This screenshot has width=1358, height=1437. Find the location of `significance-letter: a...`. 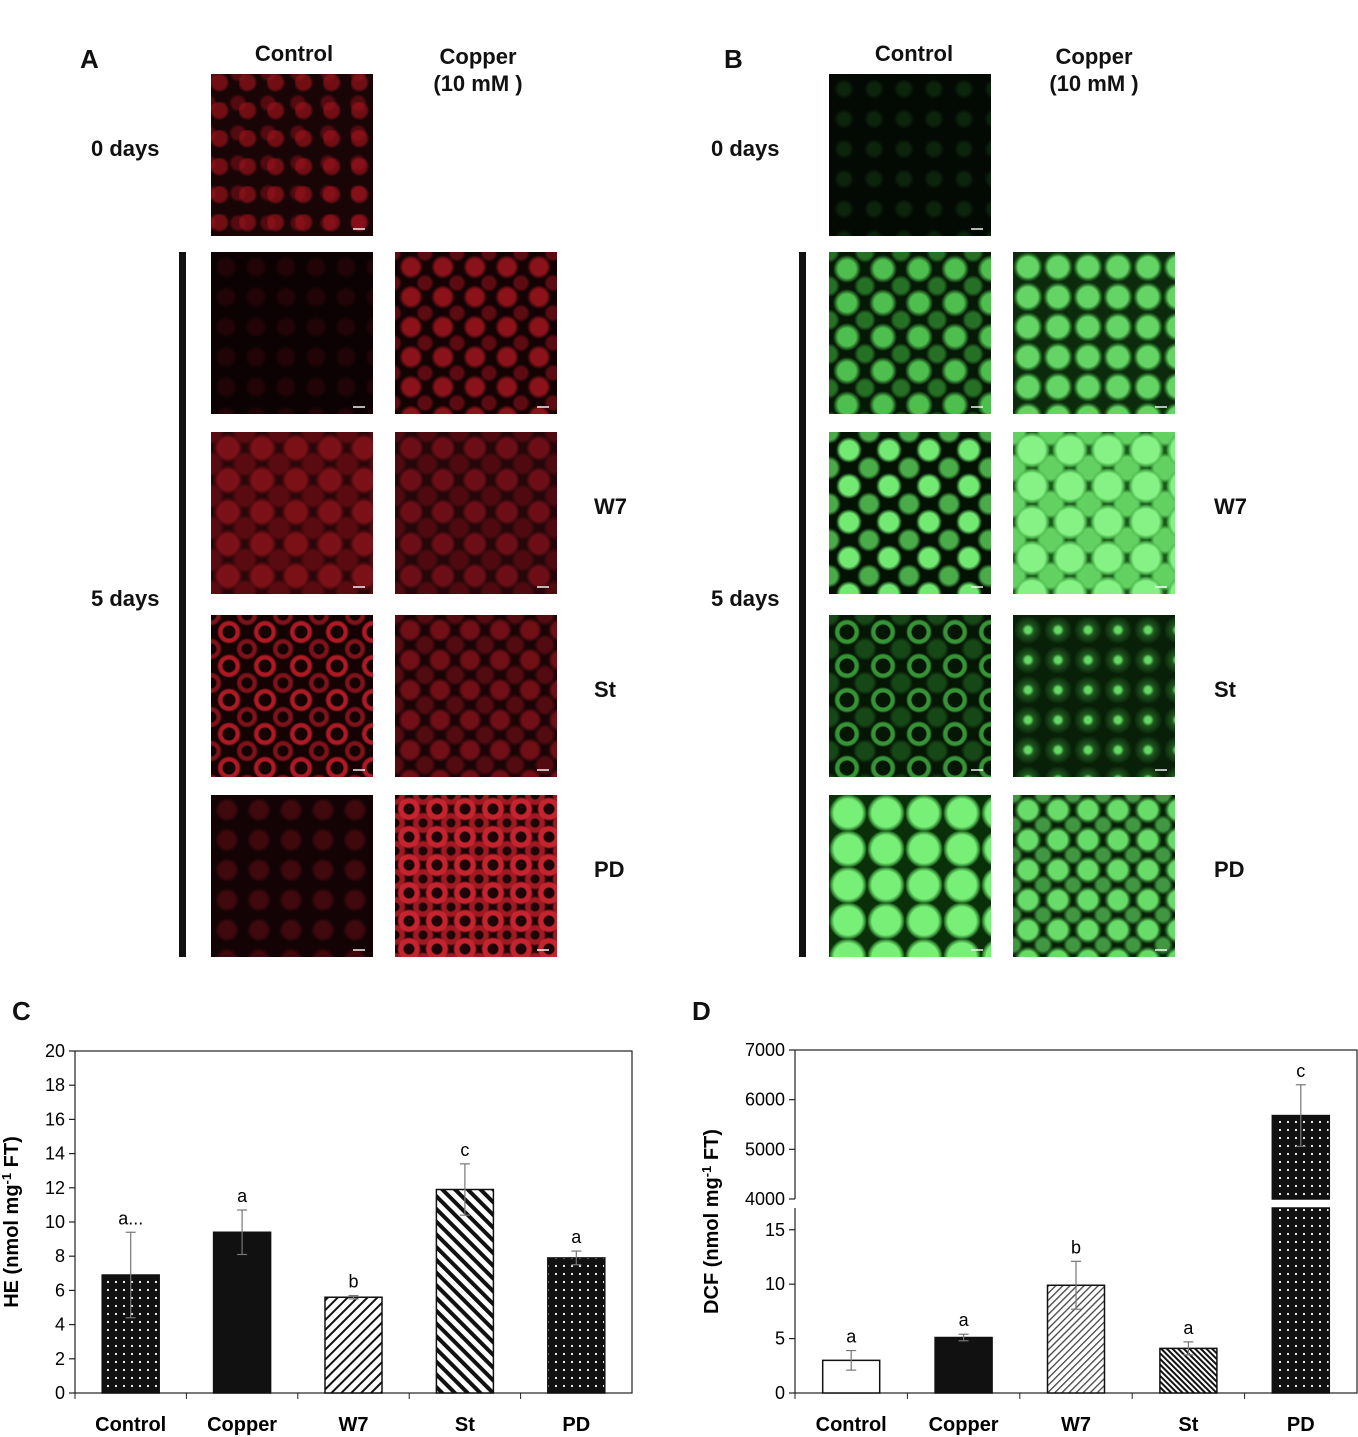

significance-letter: a... is located at coordinates (130, 1218).